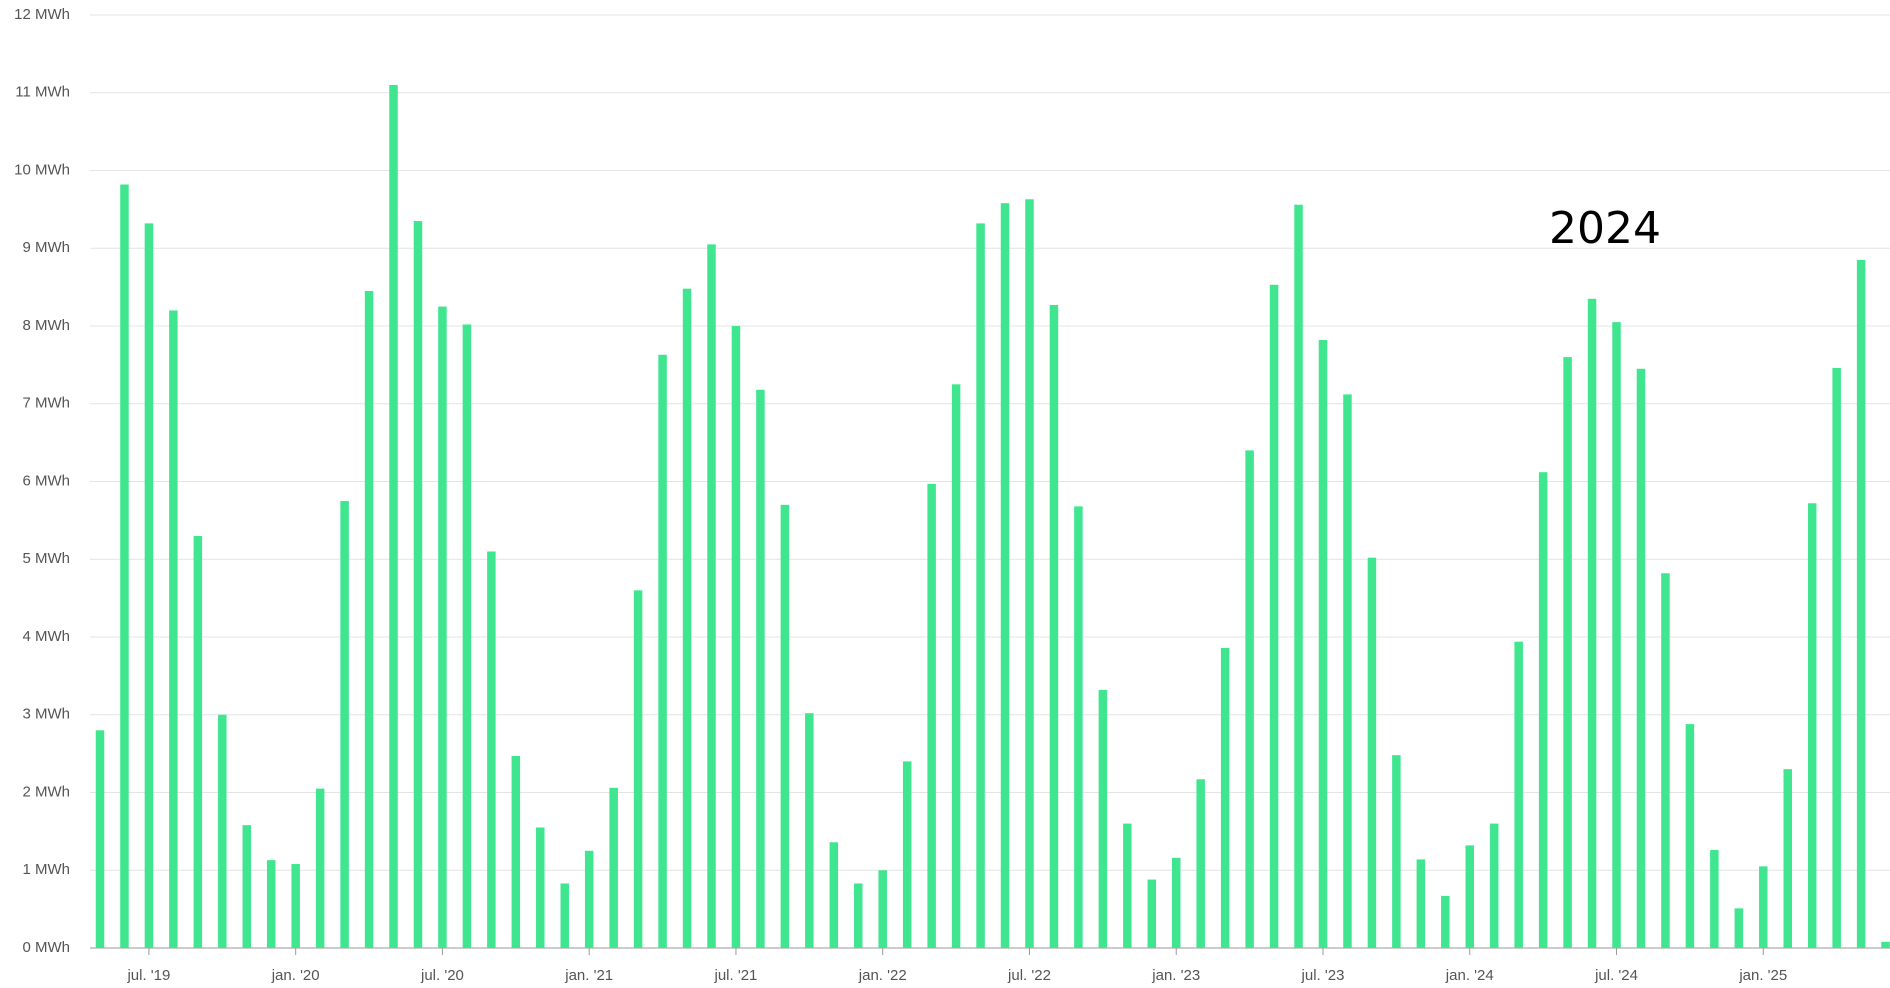 Image resolution: width=1890 pixels, height=988 pixels. What do you see at coordinates (1029, 975) in the screenshot?
I see `x-tick-label: jul. '22` at bounding box center [1029, 975].